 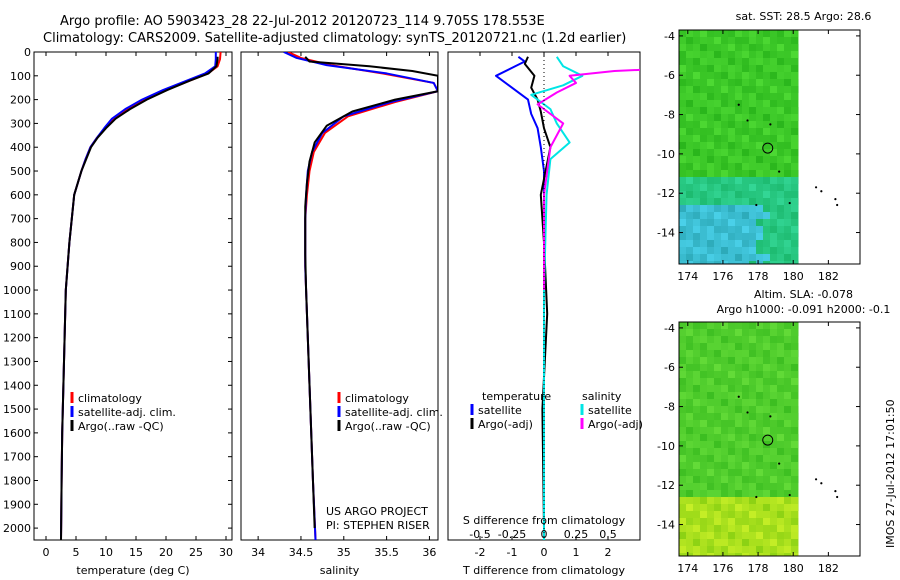 What do you see at coordinates (666, 193) in the screenshot?
I see `sst-map-ytick-label: -12` at bounding box center [666, 193].